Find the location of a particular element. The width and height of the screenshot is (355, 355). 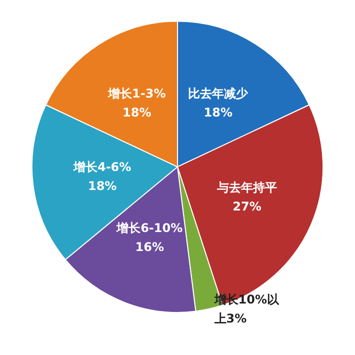

data-label: 27% is located at coordinates (247, 206).